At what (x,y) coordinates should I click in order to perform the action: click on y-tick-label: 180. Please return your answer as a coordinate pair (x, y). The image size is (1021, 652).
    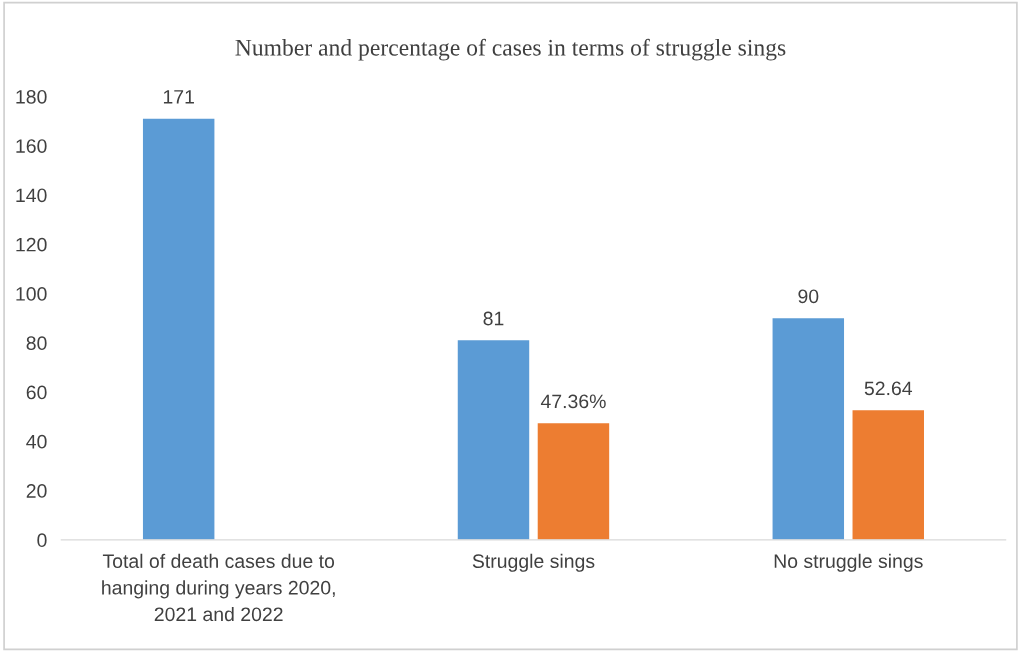
    Looking at the image, I should click on (31, 96).